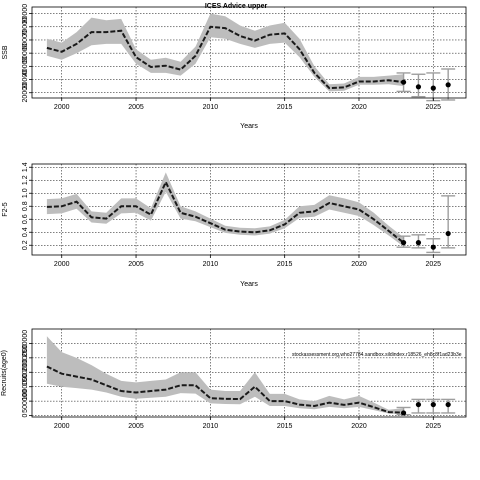 This screenshot has width=480, height=480. I want to click on y-tick-label: 0.2, so click(25, 245).